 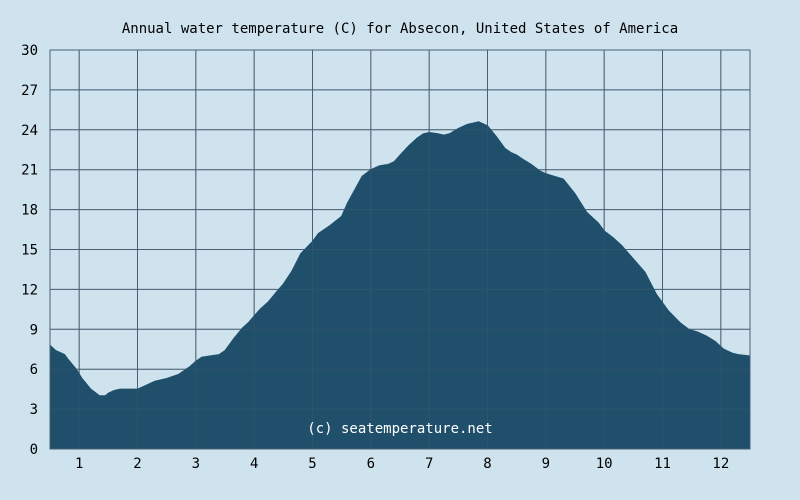 I want to click on y-tick-label: 6, so click(x=34, y=370).